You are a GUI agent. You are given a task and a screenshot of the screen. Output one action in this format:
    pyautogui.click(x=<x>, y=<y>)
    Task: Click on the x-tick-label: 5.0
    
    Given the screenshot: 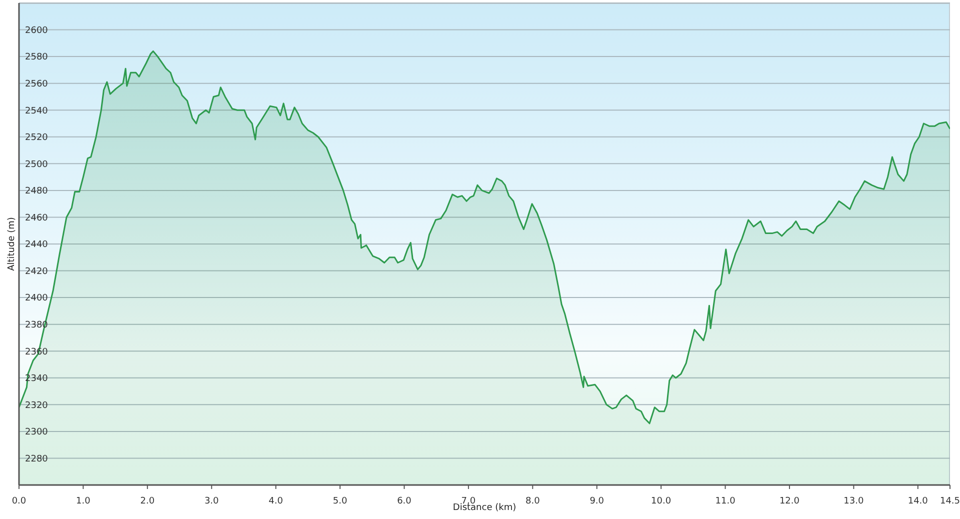 What is the action you would take?
    pyautogui.click(x=340, y=501)
    